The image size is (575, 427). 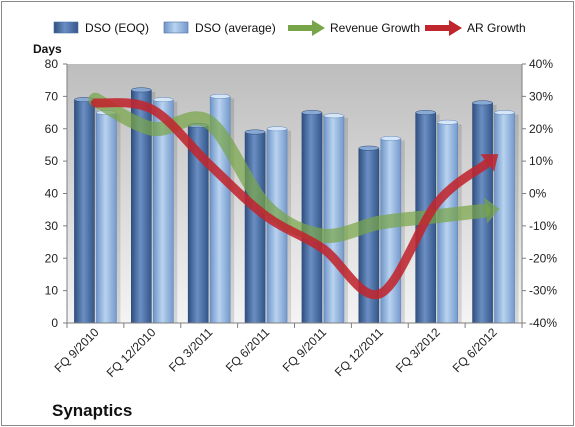 What do you see at coordinates (235, 28) in the screenshot?
I see `legend-label: DSO (average)` at bounding box center [235, 28].